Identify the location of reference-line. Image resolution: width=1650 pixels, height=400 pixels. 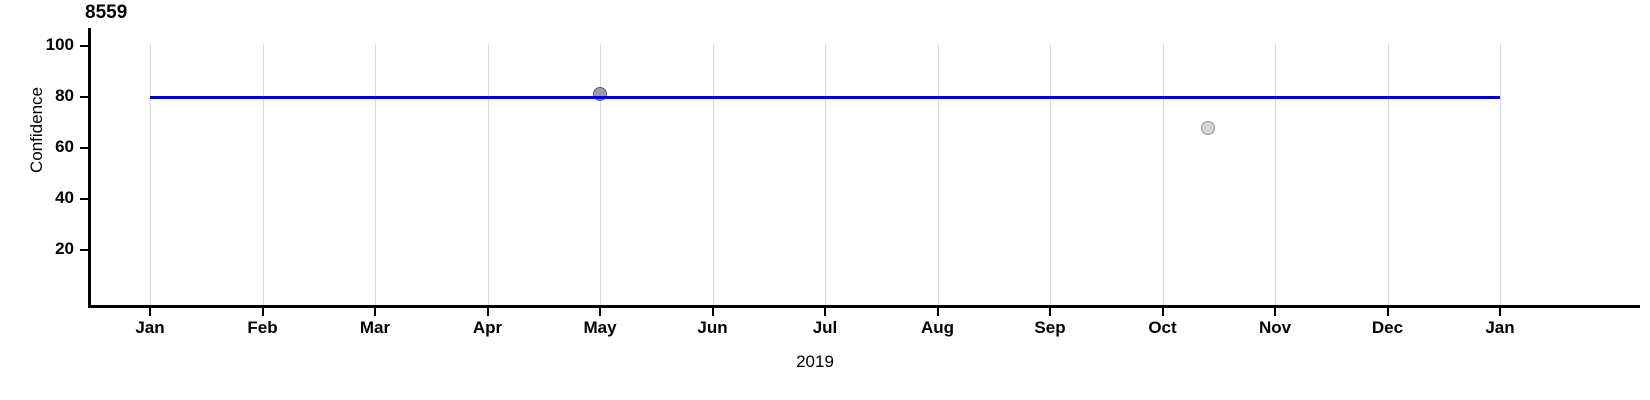
(825, 97).